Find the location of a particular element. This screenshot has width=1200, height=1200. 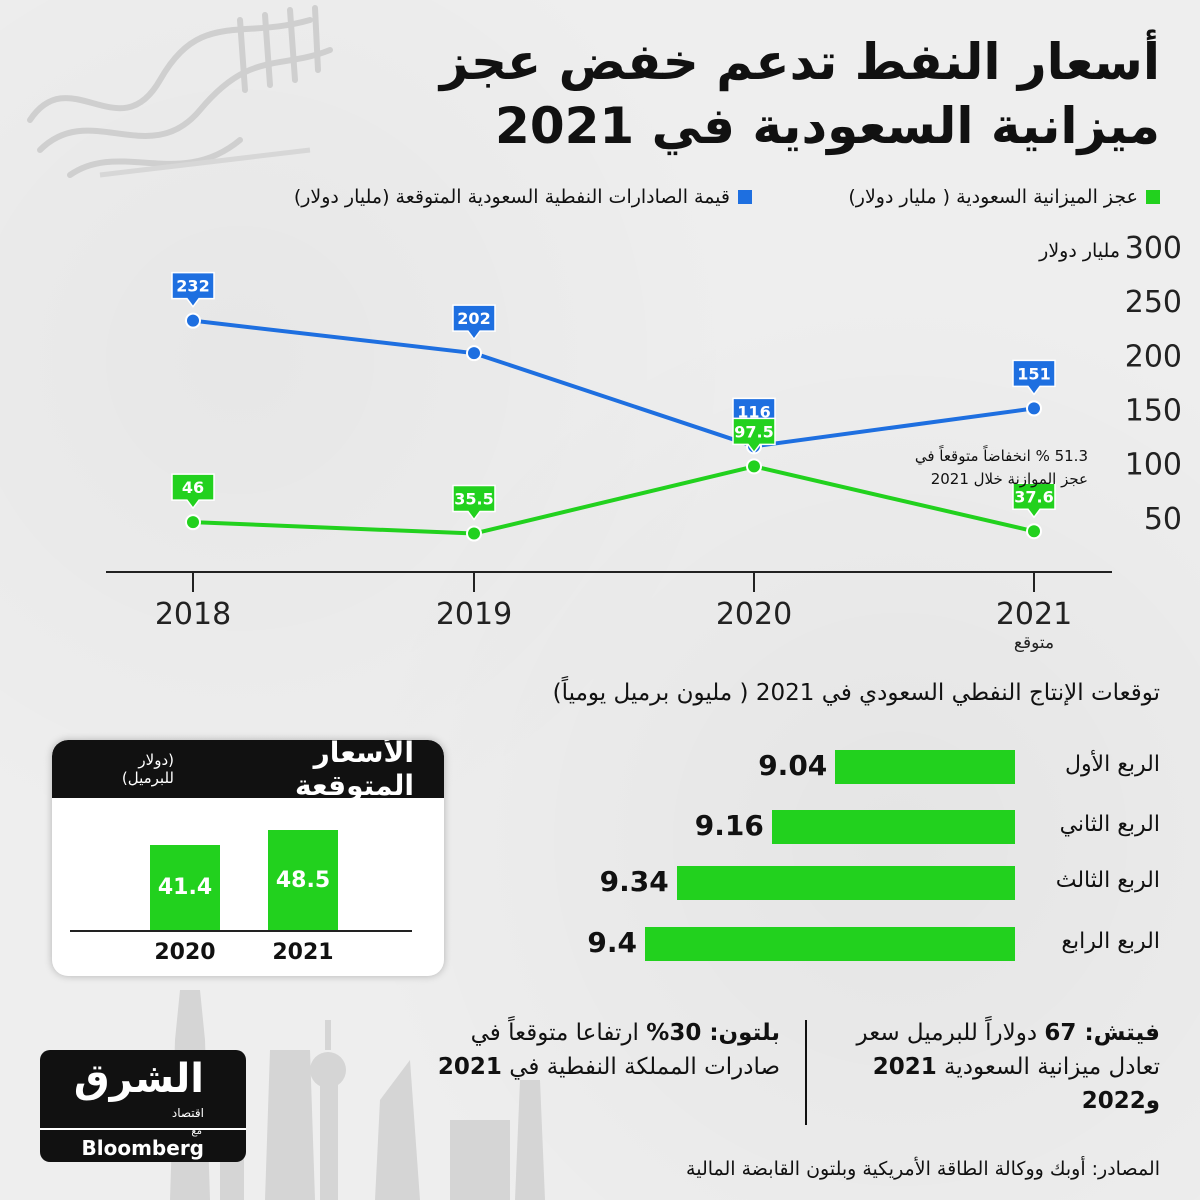

y-tick-label: 50 is located at coordinates (1163, 519).